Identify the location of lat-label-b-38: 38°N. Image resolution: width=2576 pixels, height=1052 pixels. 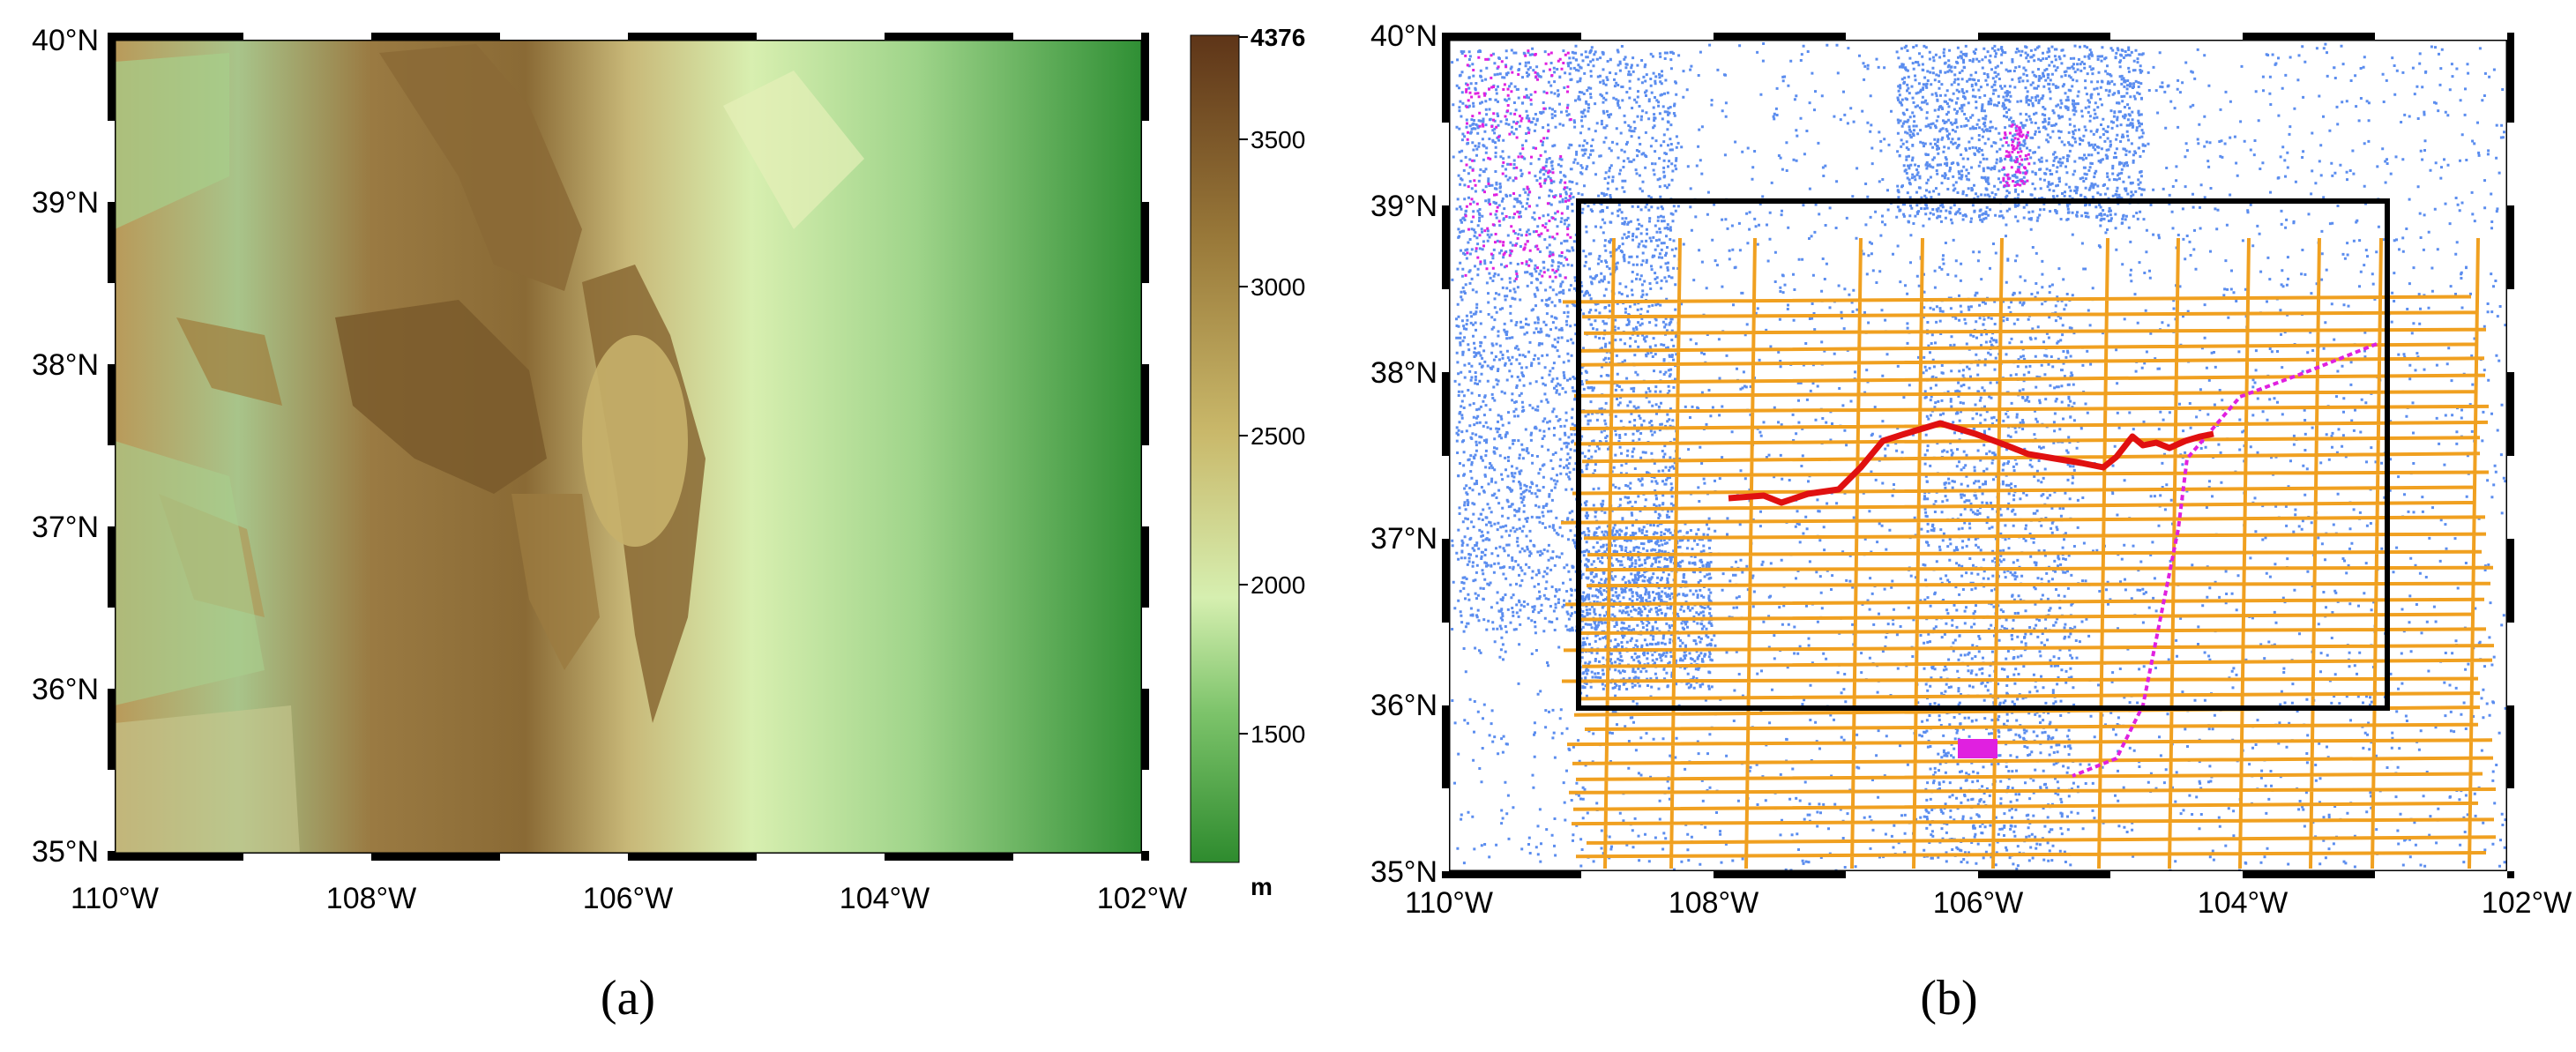
(1403, 373).